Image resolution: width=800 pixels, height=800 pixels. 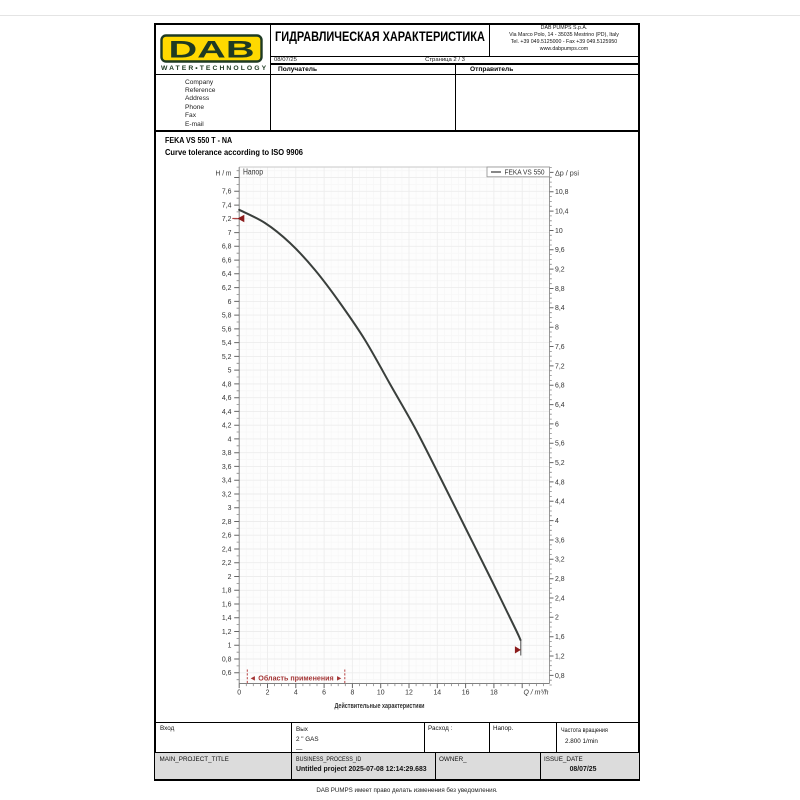 I want to click on svg-text: 0, so click(x=239, y=693).